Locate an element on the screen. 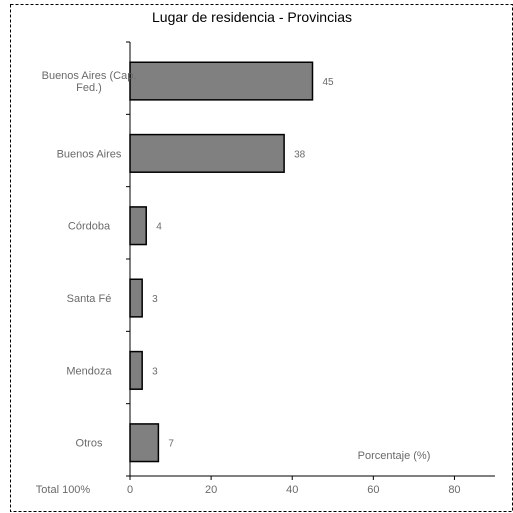 The height and width of the screenshot is (513, 513). category-label-4: Mendoza is located at coordinates (89, 371).